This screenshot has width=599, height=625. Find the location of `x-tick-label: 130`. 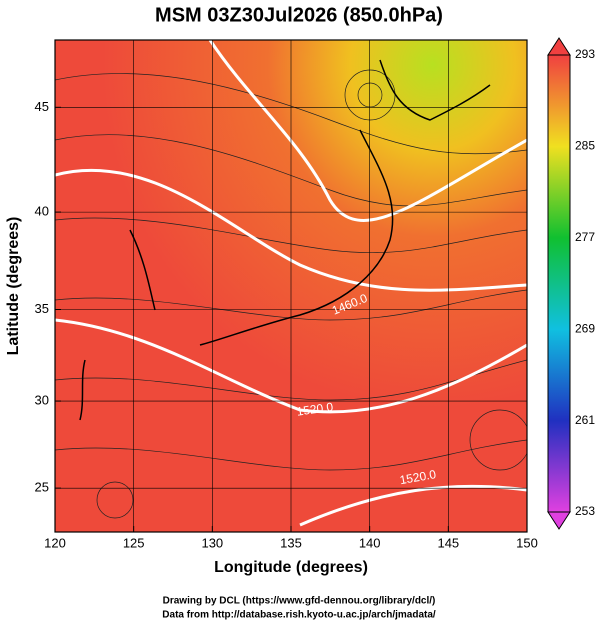

x-tick-label: 130 is located at coordinates (212, 542).